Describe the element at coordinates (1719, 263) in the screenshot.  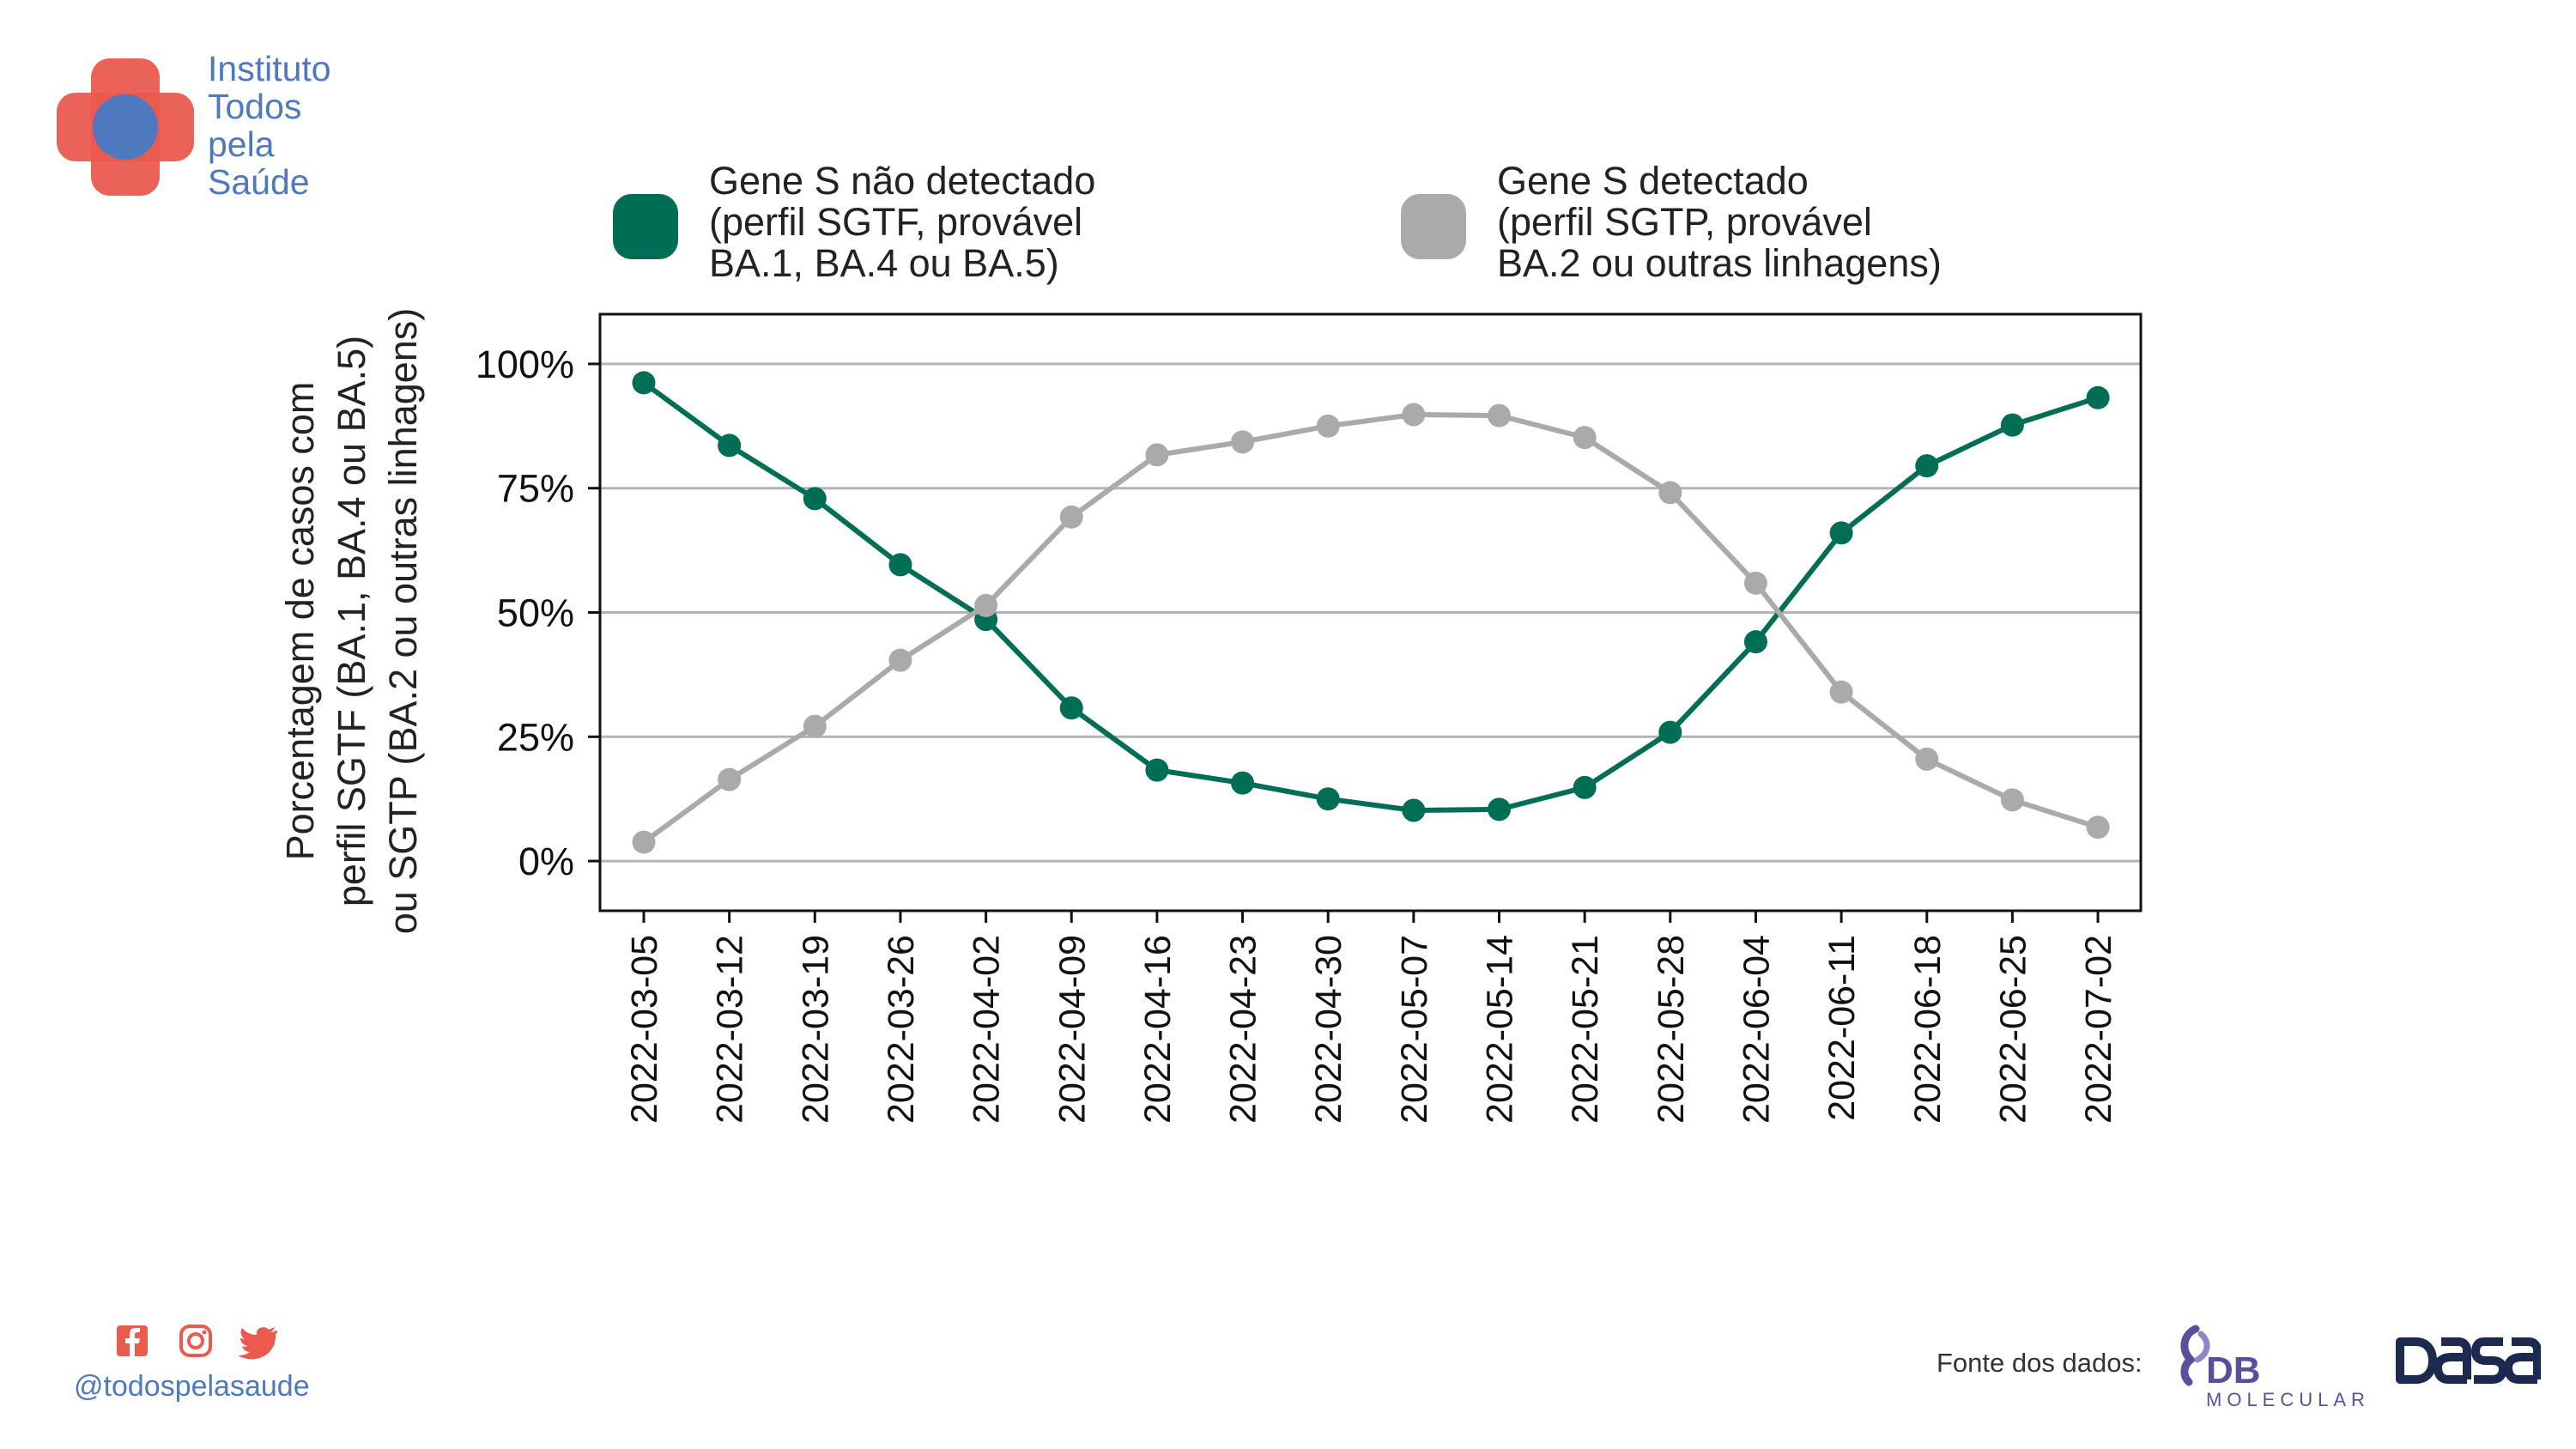
I see `legend-label-line: BA.2 ou outras linhagens)` at that location.